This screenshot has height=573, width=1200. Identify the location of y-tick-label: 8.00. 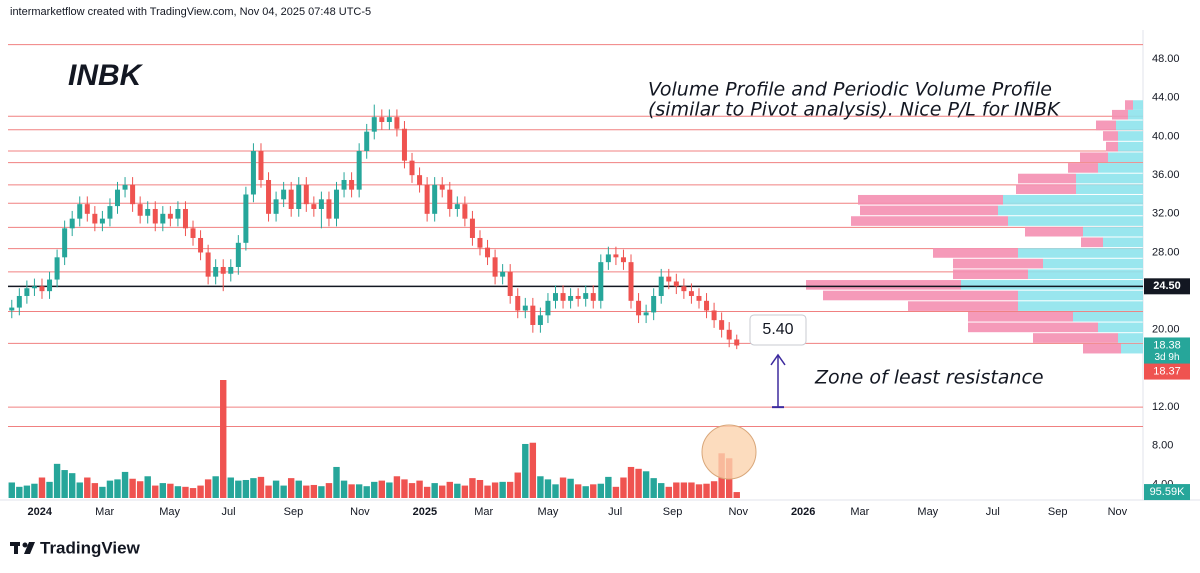
(1162, 446).